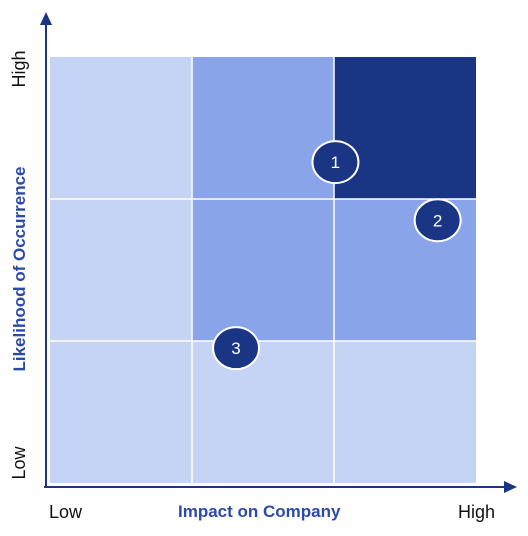 The width and height of the screenshot is (528, 536). I want to click on x-axis-title: Impact on Company, so click(259, 511).